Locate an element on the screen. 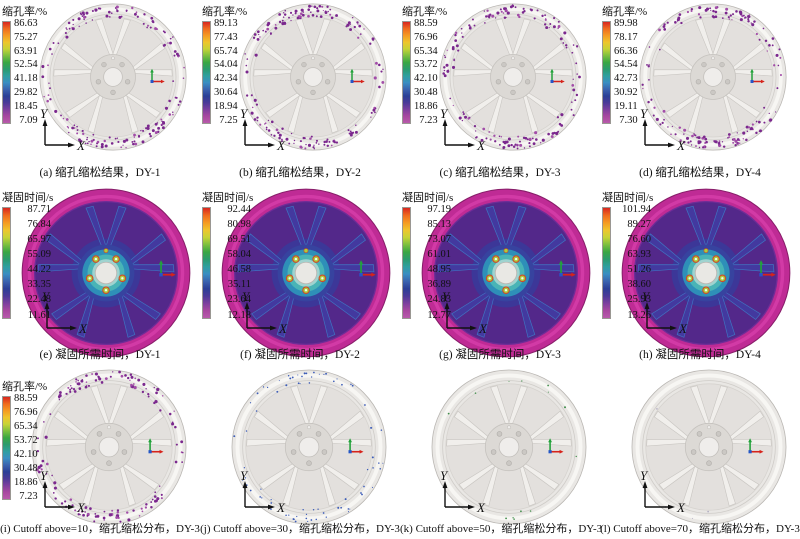 The height and width of the screenshot is (539, 800). legend-body: 97.19 85.13 73.07 61.01 48.95 36.89 24.83 12.77 is located at coordinates (427, 263).